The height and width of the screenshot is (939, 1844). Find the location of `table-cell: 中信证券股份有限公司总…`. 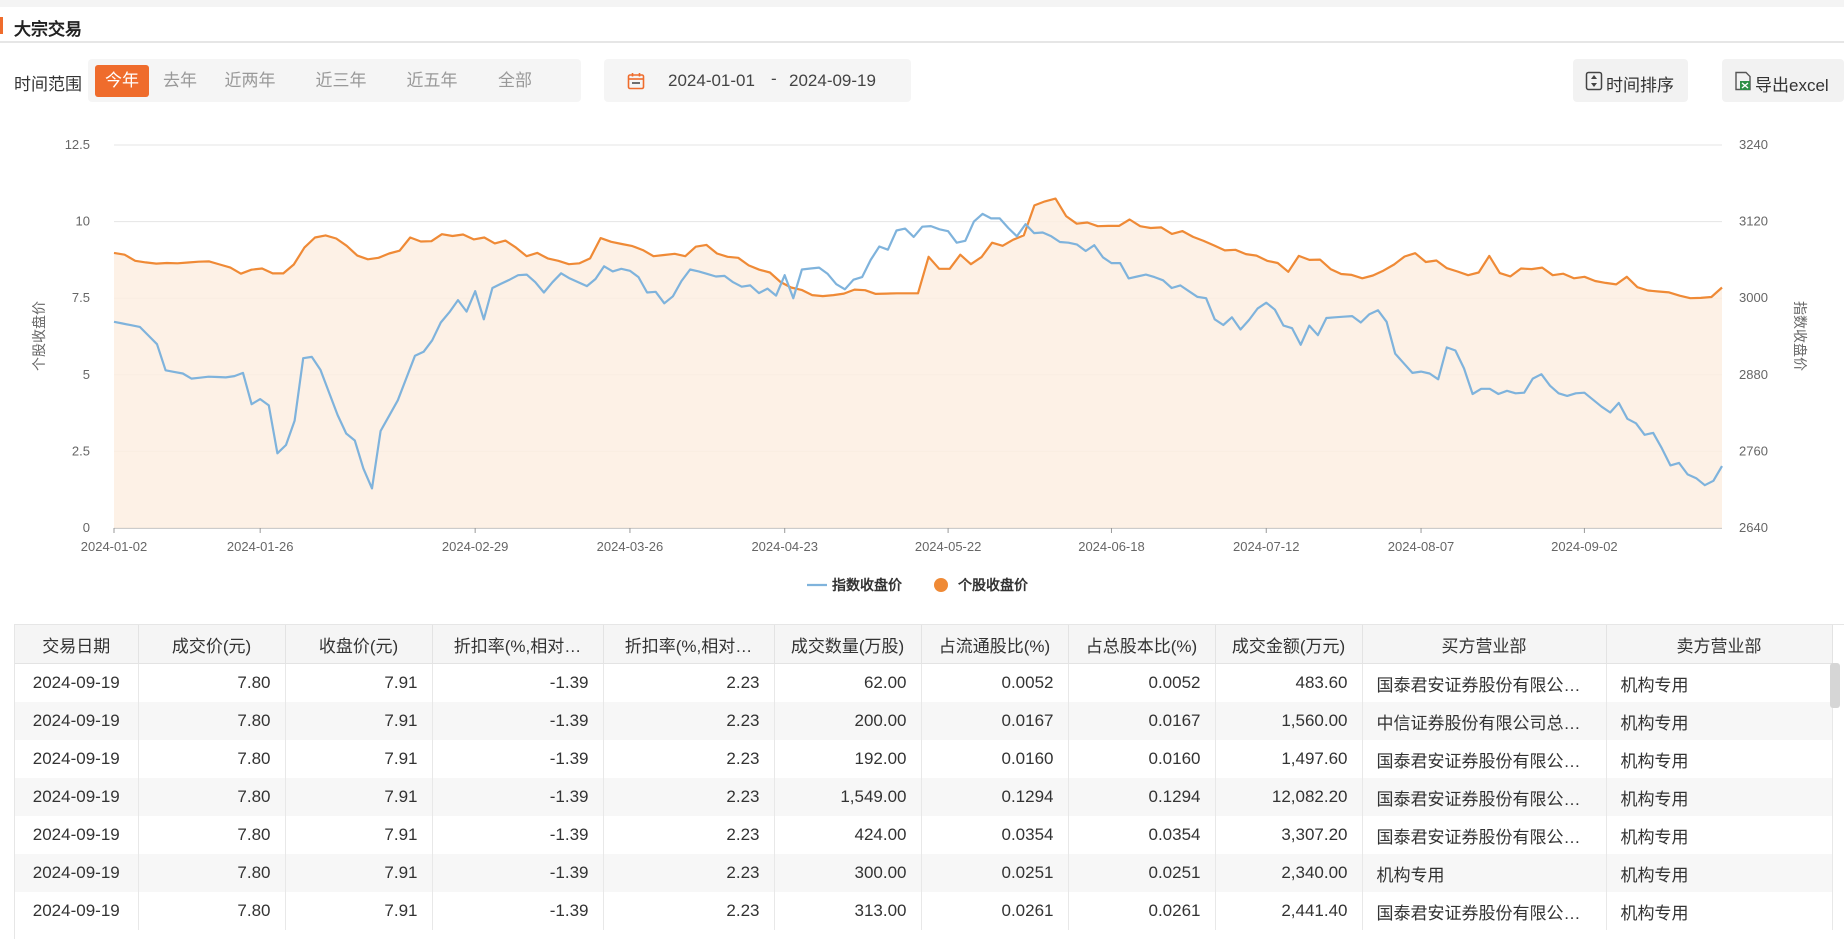

table-cell: 中信证券股份有限公司总… is located at coordinates (1484, 721).